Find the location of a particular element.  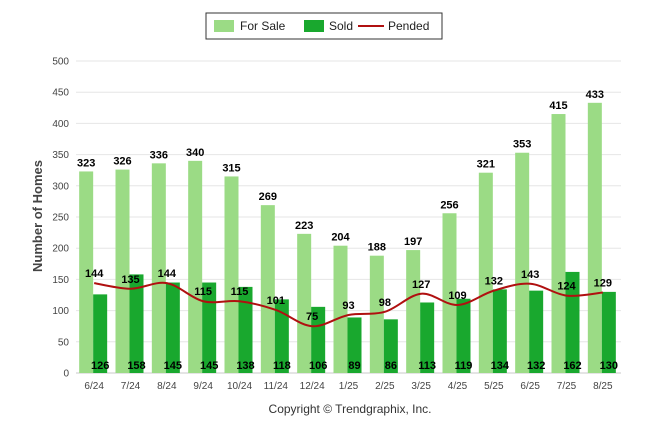

for-sale-value-label: 323 is located at coordinates (86, 163).